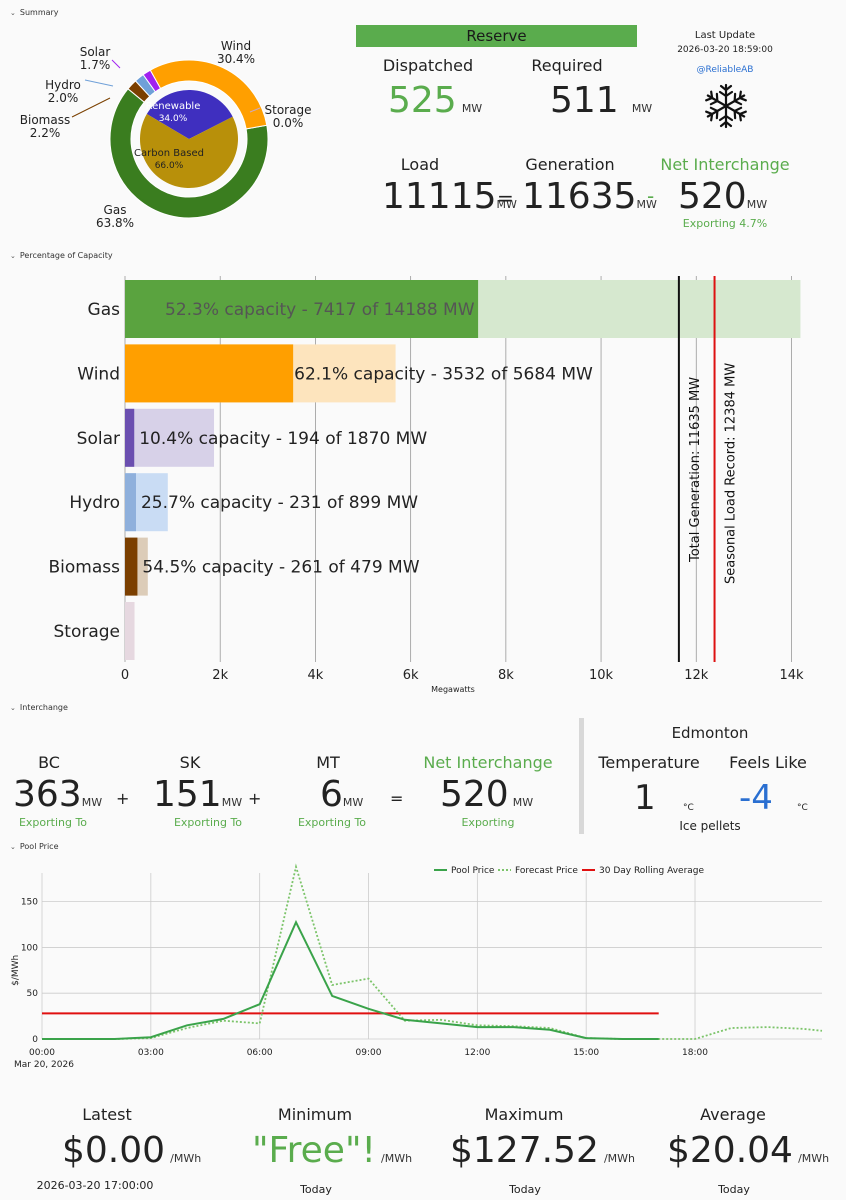 This screenshot has height=1200, width=846. I want to click on mt-value: 6MW, so click(341, 794).